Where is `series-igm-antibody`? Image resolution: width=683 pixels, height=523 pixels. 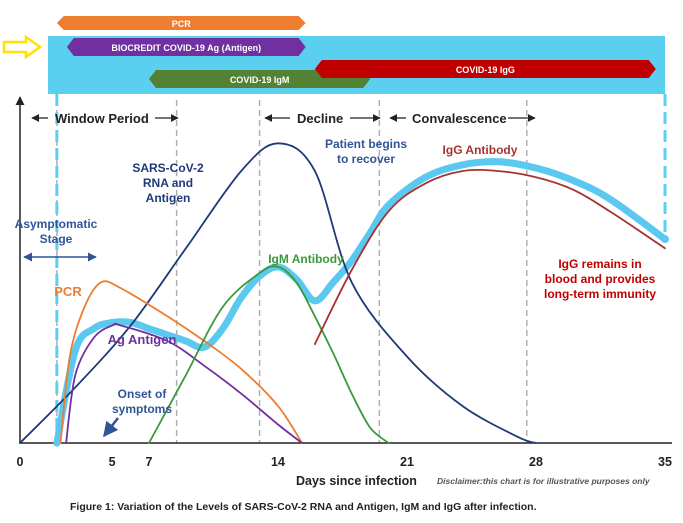
series-igm-antibody is located at coordinates (269, 354).